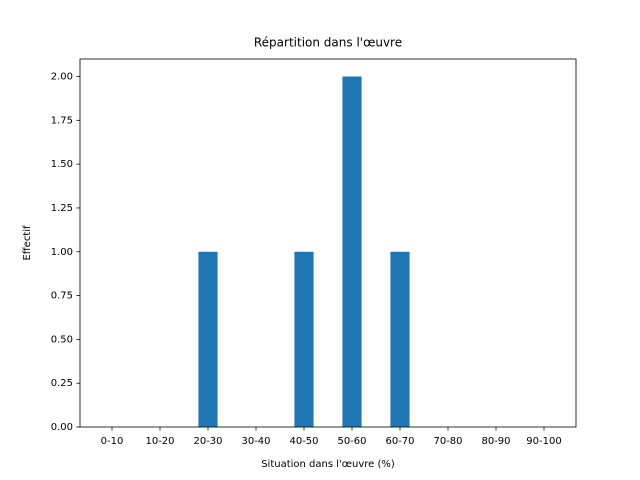  Describe the element at coordinates (62, 427) in the screenshot. I see `y-tick-label: 0.00` at that location.